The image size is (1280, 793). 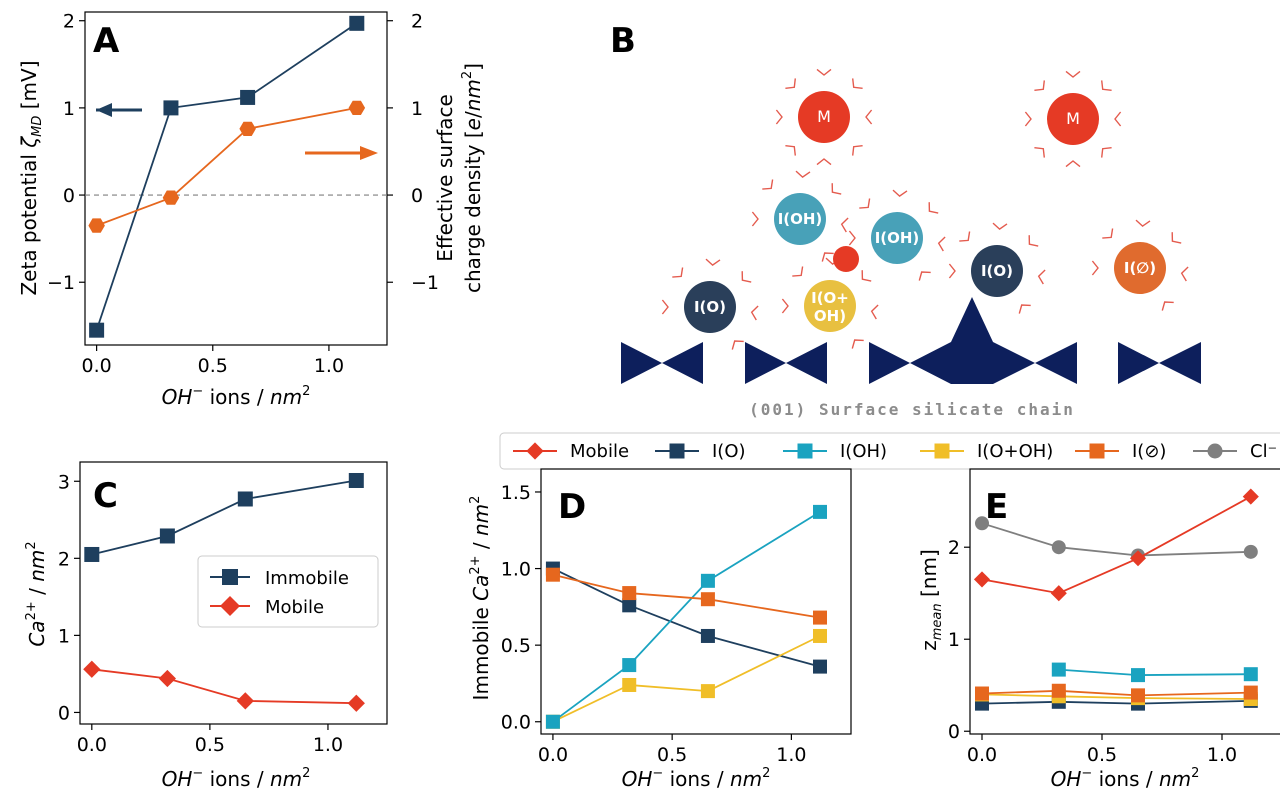 I want to click on panel-c-x-ticks: 0.0 0.5 1.0, so click(x=210, y=740).